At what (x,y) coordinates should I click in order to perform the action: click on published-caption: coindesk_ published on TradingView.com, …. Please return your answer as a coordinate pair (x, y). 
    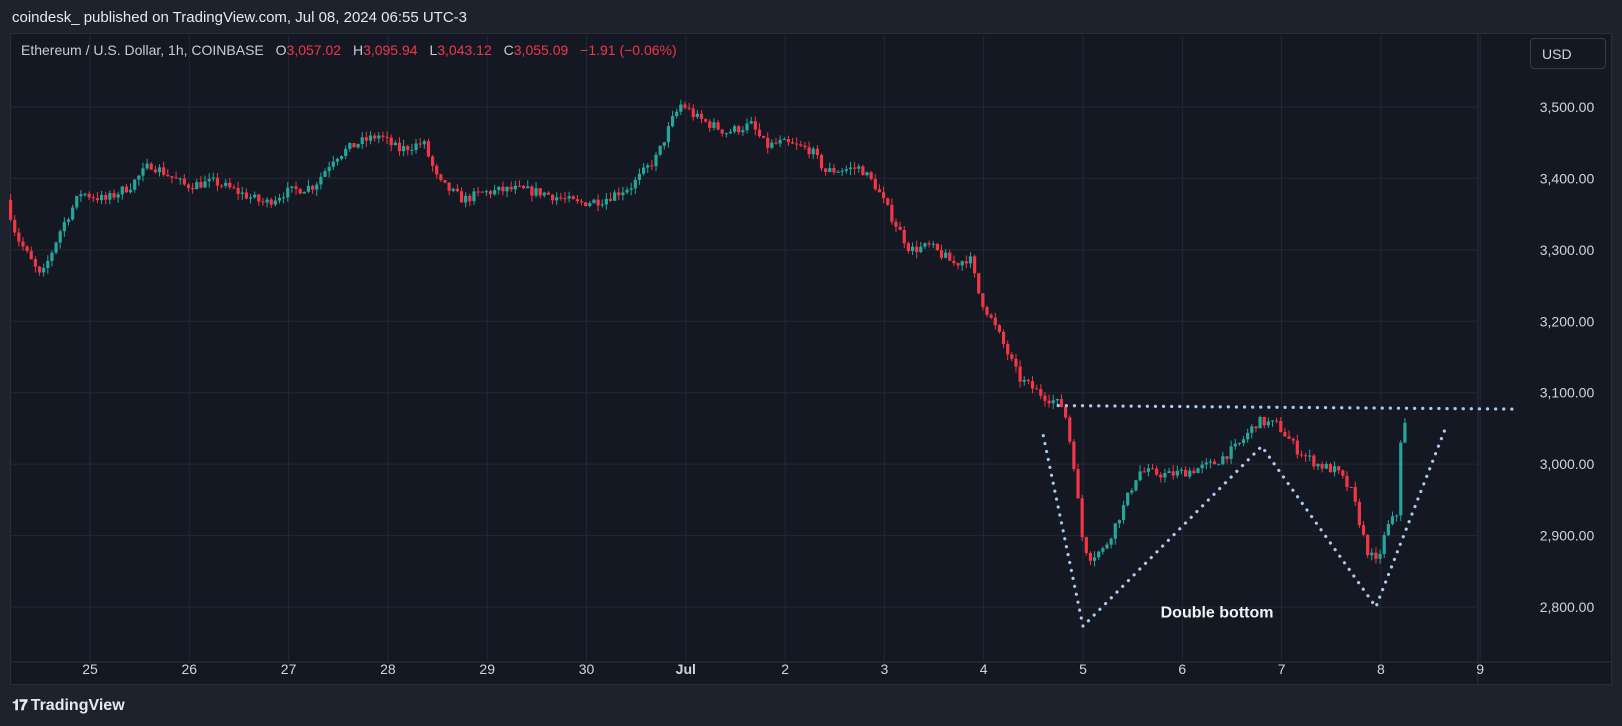
    Looking at the image, I should click on (240, 17).